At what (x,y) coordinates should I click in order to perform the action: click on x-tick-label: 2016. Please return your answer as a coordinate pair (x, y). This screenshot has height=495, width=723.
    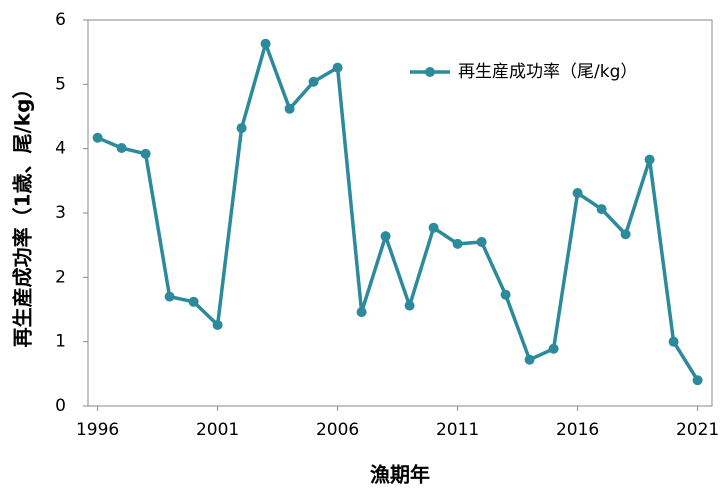
    Looking at the image, I should click on (577, 430).